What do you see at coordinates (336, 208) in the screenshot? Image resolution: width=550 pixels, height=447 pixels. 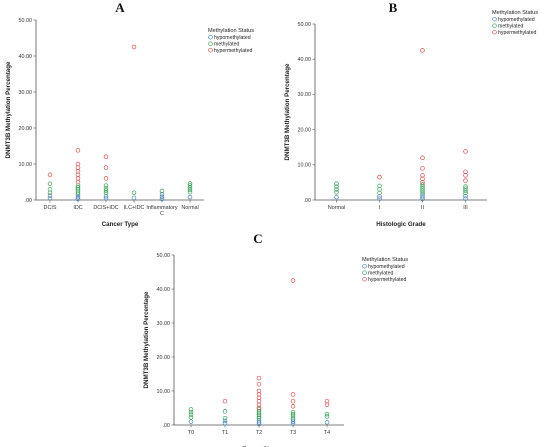 I see `x-tick-label: Normal` at bounding box center [336, 208].